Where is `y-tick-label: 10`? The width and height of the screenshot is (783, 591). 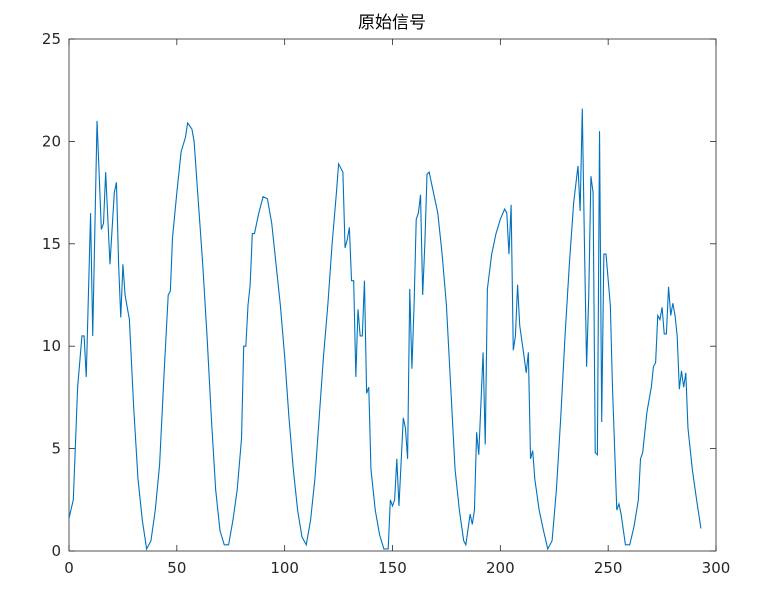
y-tick-label: 10 is located at coordinates (51, 346).